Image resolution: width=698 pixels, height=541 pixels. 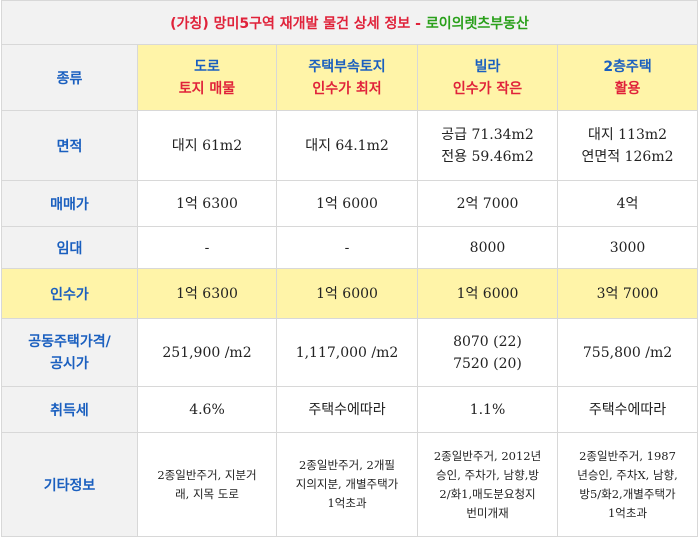 I want to click on column-header-line1: 주택부속토지, so click(x=347, y=66).